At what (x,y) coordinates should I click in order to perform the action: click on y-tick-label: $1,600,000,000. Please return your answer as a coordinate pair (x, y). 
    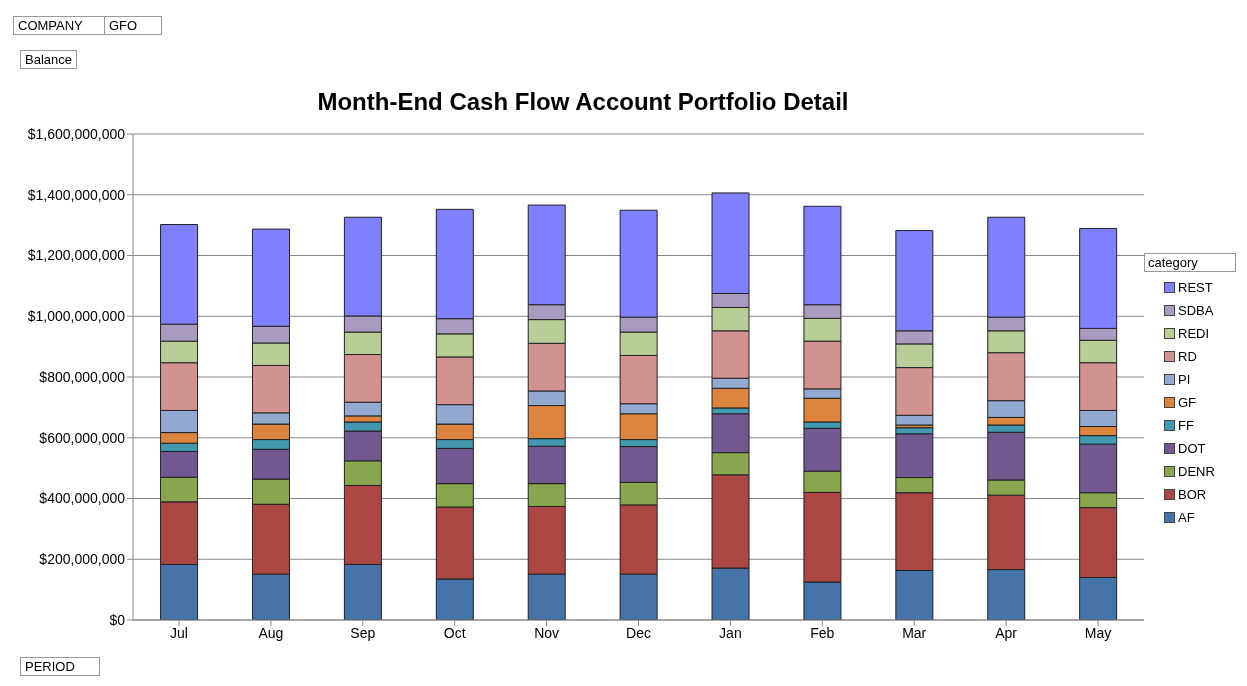
    Looking at the image, I should click on (76, 133).